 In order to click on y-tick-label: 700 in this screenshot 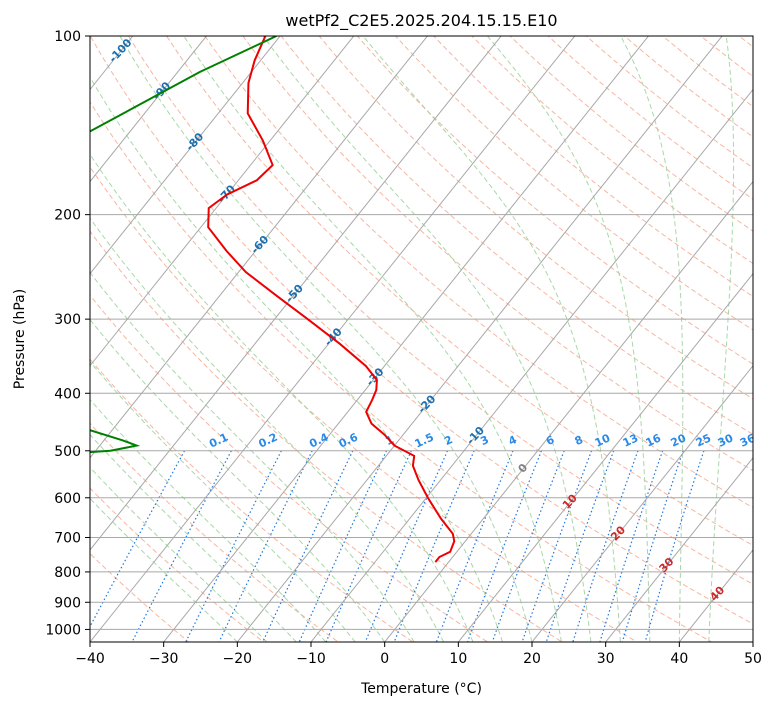, I will do `click(67, 539)`.